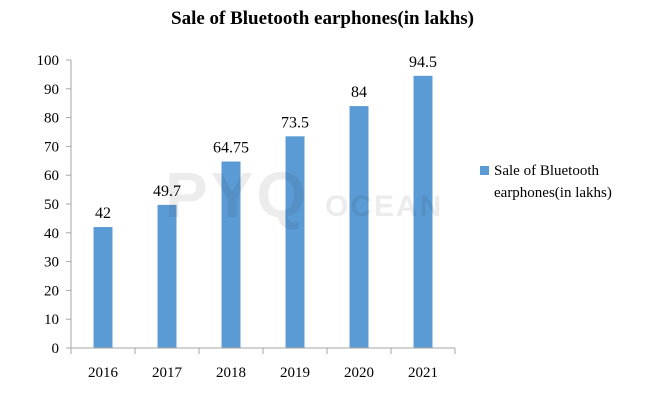 This screenshot has height=404, width=645. What do you see at coordinates (51, 90) in the screenshot?
I see `y-tick-label: 90` at bounding box center [51, 90].